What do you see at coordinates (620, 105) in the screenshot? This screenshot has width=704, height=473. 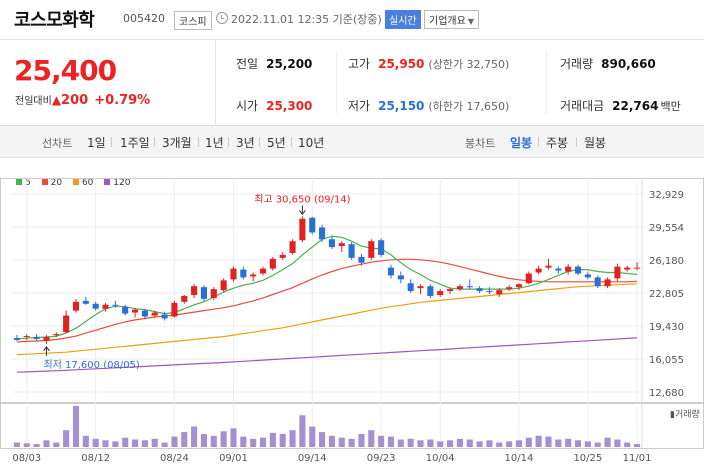 I see `amount-item: 거래대금 22,764 백만` at bounding box center [620, 105].